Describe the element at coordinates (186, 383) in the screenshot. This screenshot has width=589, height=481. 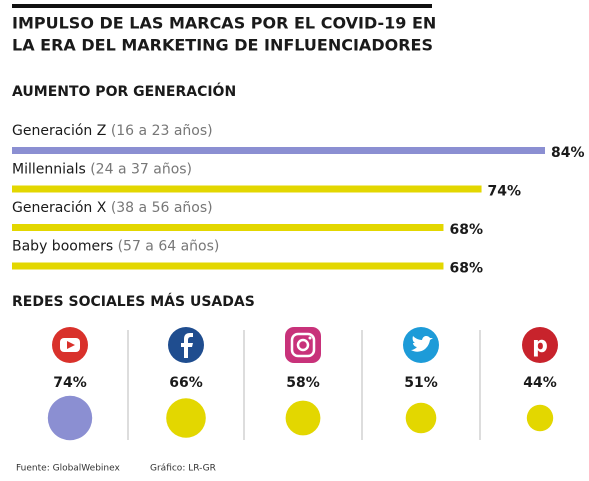
I see `value-label: 66%` at that location.